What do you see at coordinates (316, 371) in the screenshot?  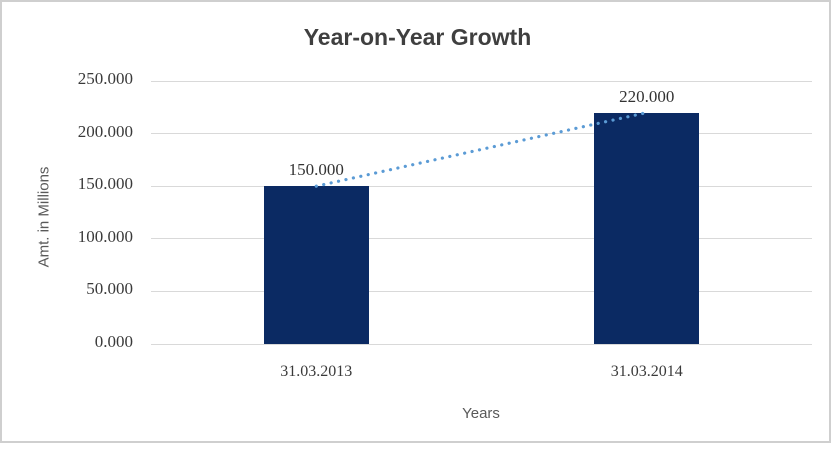 I see `x-category-label: 31.03.2013` at bounding box center [316, 371].